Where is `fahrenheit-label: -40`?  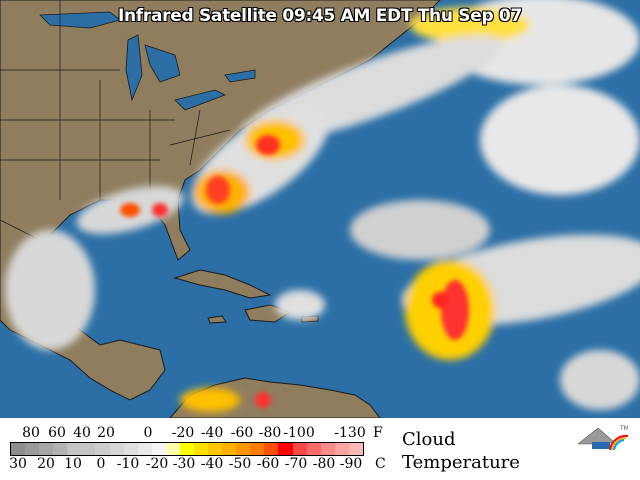 fahrenheit-label: -40 is located at coordinates (212, 433).